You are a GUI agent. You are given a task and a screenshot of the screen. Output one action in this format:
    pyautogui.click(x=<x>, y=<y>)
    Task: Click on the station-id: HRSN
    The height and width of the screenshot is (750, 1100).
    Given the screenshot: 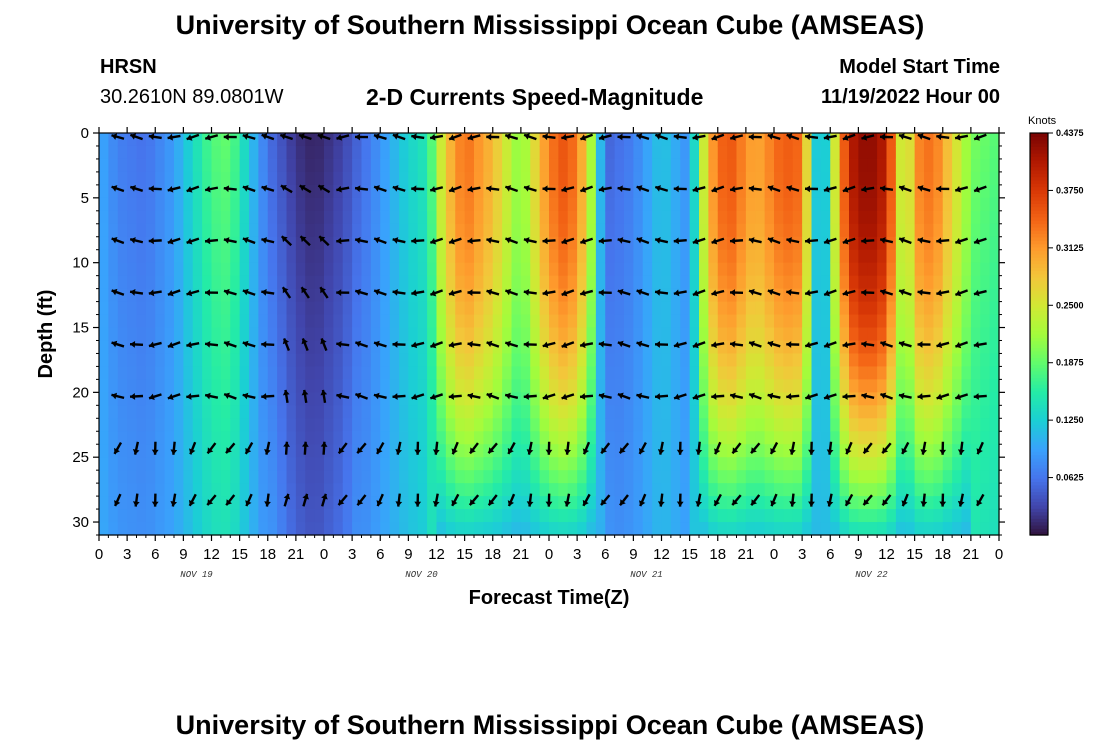 What is the action you would take?
    pyautogui.click(x=128, y=67)
    